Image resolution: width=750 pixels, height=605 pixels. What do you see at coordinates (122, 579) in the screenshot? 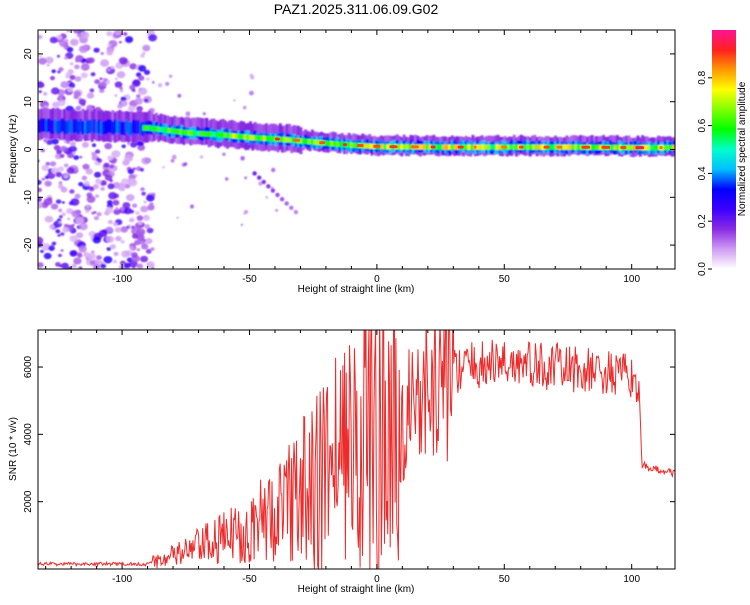
I see `x-tick-label: -100` at bounding box center [122, 579].